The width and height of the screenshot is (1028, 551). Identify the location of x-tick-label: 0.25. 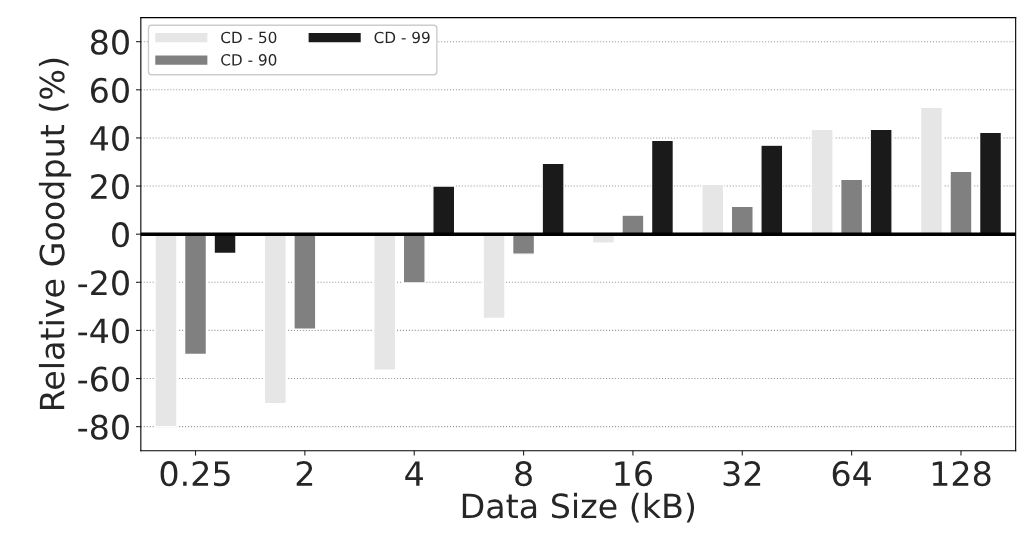
(195, 474).